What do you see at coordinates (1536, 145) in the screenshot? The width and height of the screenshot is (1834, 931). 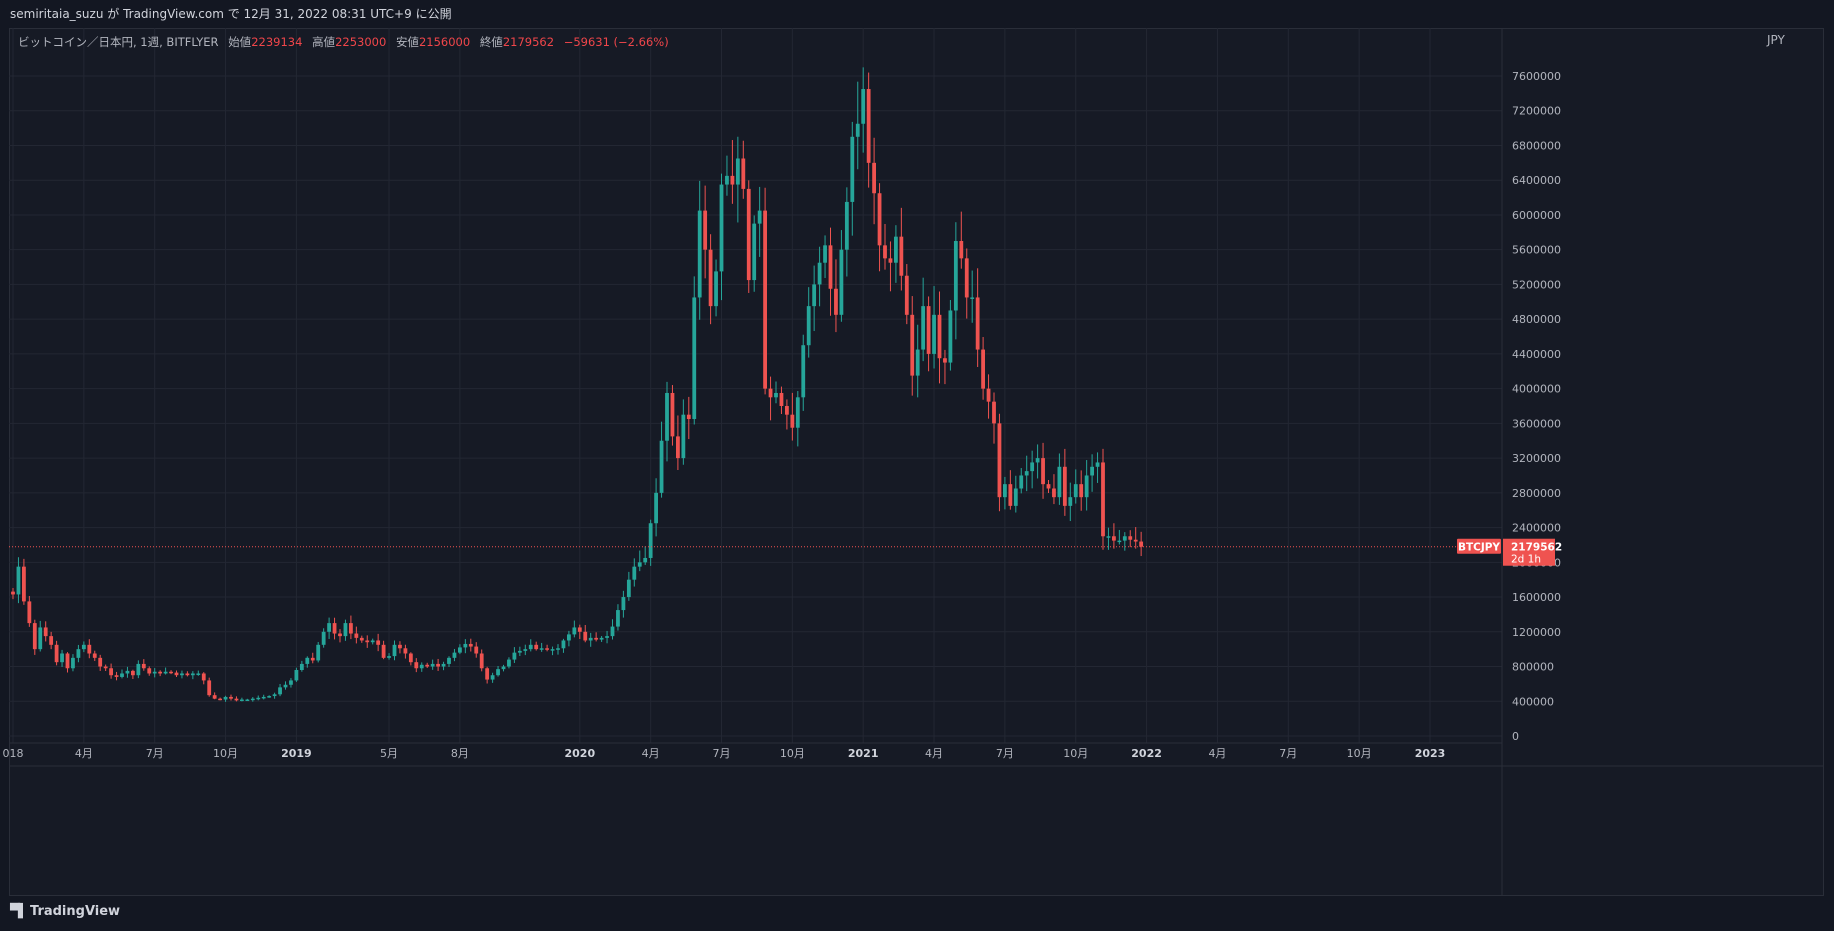 I see `y-tick-label: 6800000` at bounding box center [1536, 145].